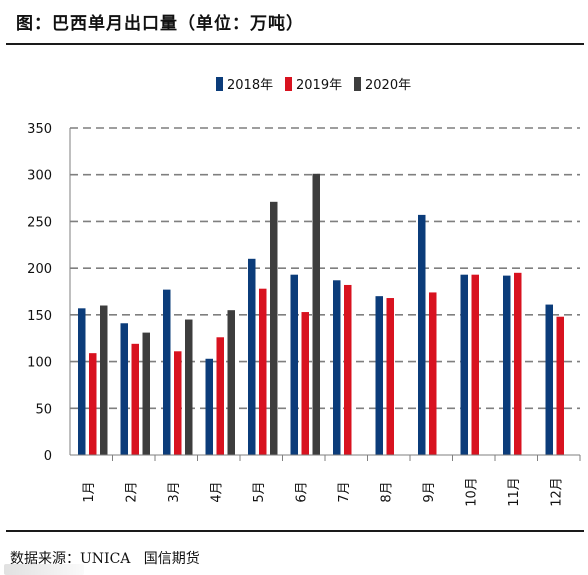 The width and height of the screenshot is (588, 575). Describe the element at coordinates (379, 375) in the screenshot. I see `bar-2018年-8月` at that location.